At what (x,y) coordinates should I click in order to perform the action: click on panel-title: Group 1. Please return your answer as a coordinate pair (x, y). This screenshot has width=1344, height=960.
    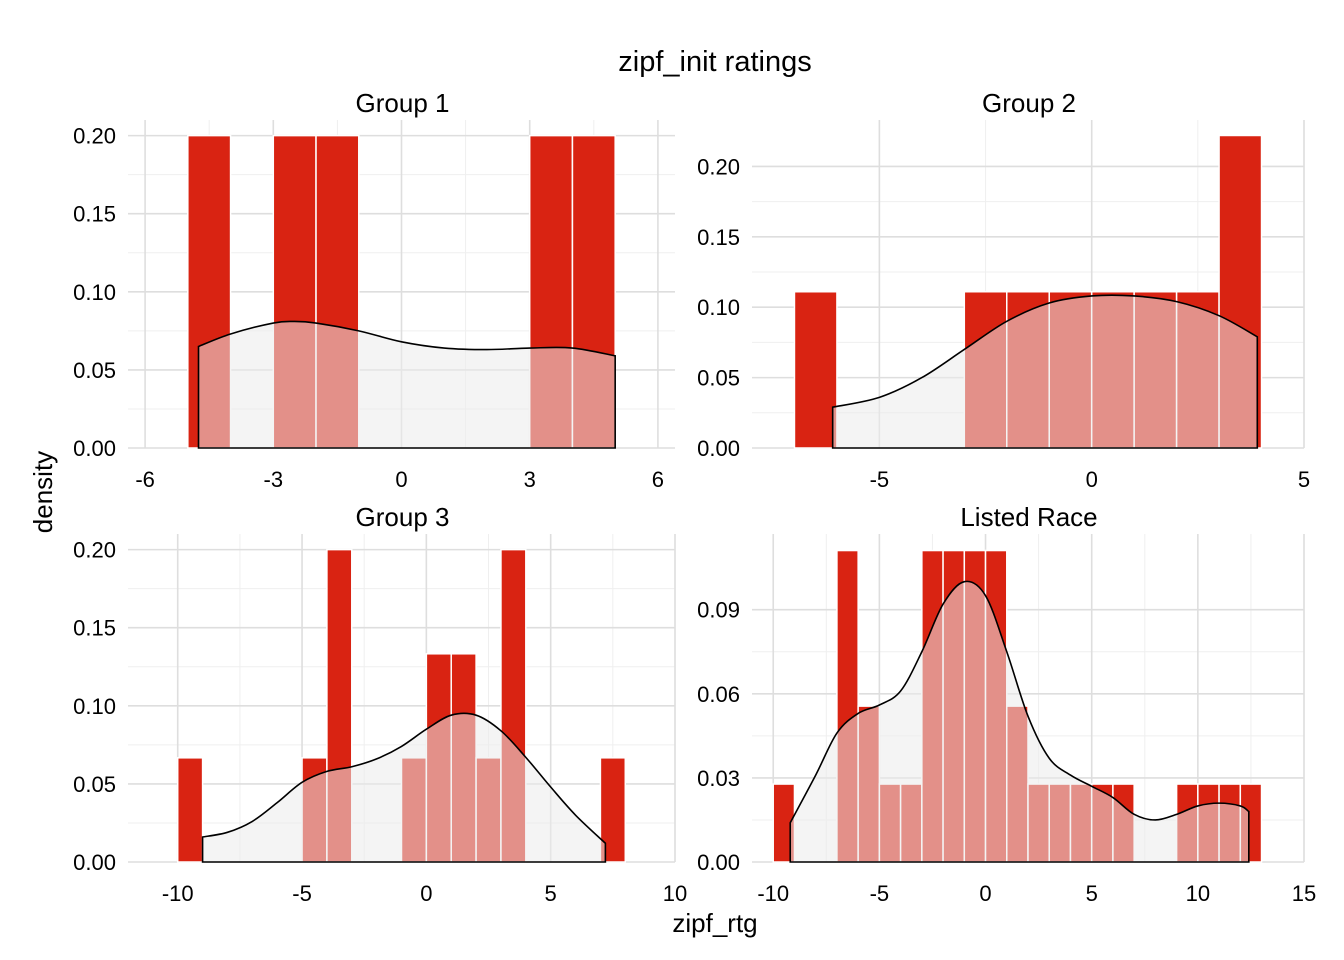
    Looking at the image, I should click on (403, 103).